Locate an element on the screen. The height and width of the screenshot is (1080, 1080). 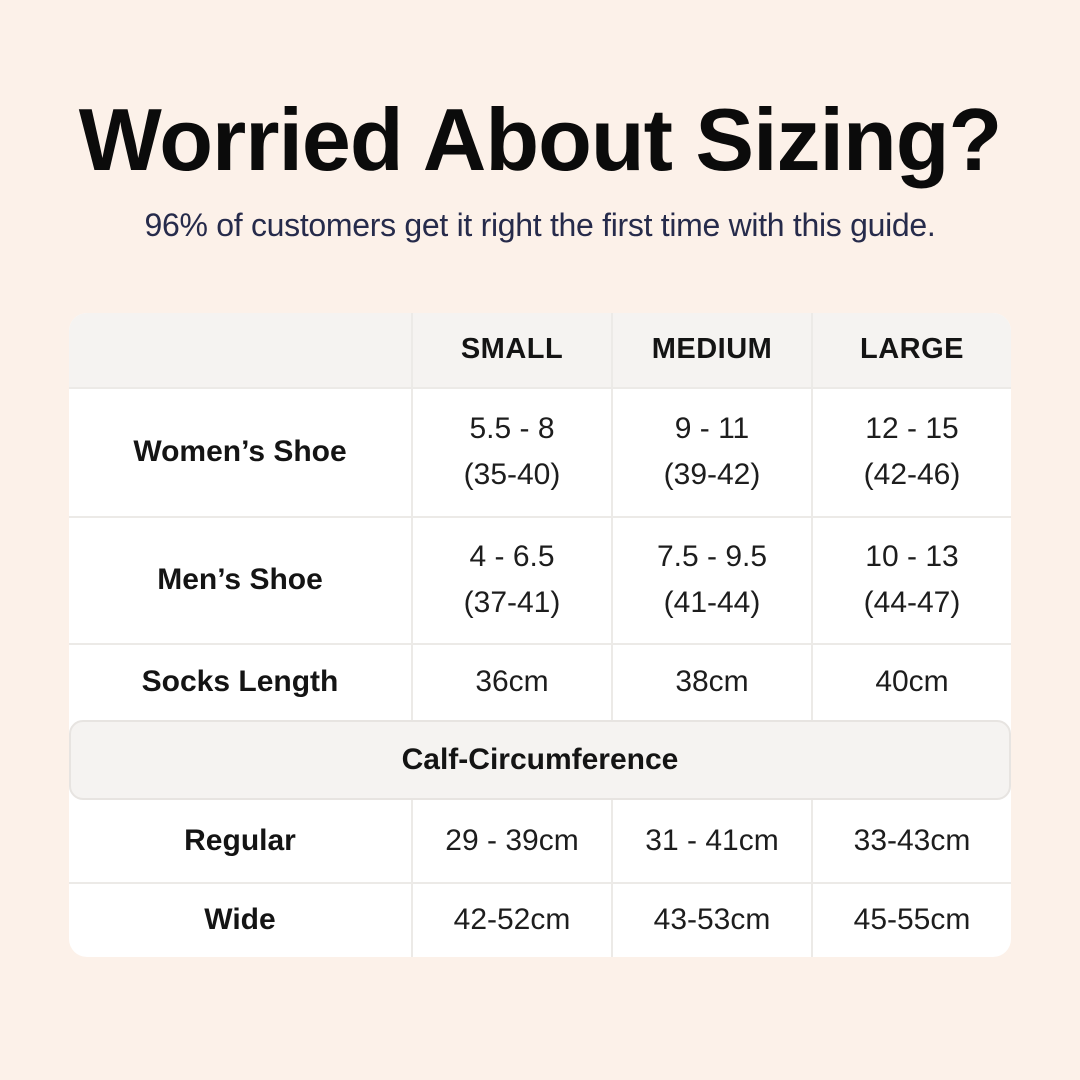
cell-line: (42-46) is located at coordinates (912, 475).